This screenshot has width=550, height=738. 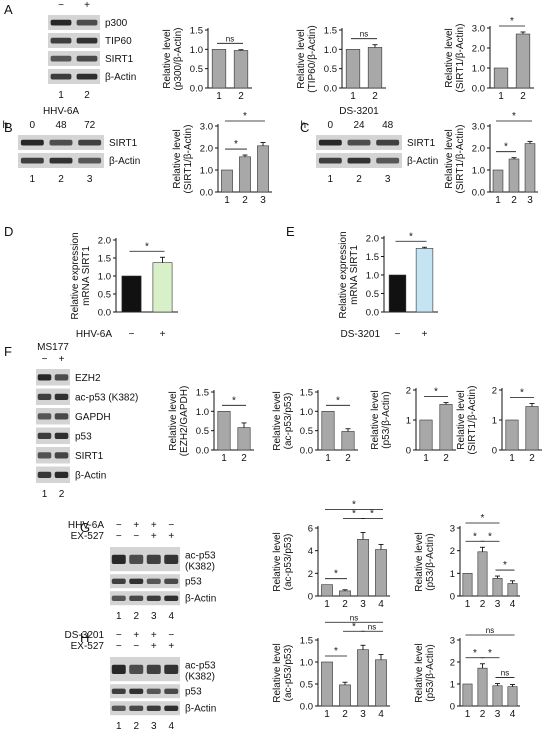 What do you see at coordinates (8, 351) in the screenshot?
I see `panel-letter: F` at bounding box center [8, 351].